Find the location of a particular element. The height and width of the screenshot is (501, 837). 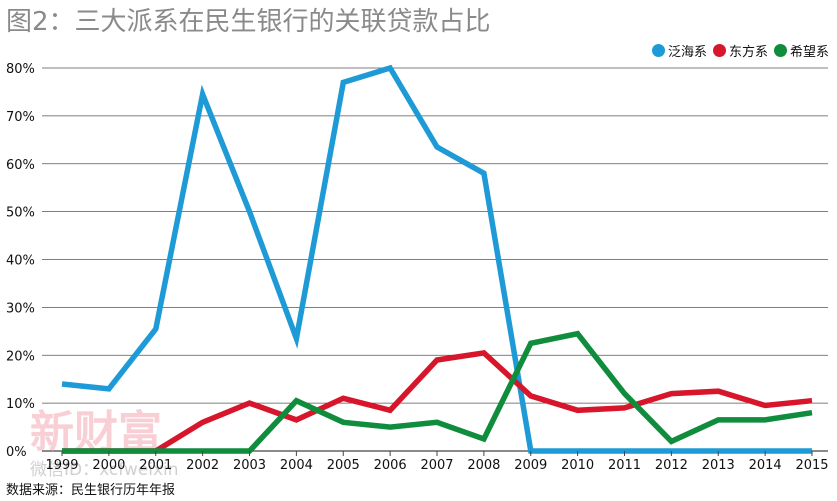

legend-label-dongfang: 东方系 is located at coordinates (748, 52).